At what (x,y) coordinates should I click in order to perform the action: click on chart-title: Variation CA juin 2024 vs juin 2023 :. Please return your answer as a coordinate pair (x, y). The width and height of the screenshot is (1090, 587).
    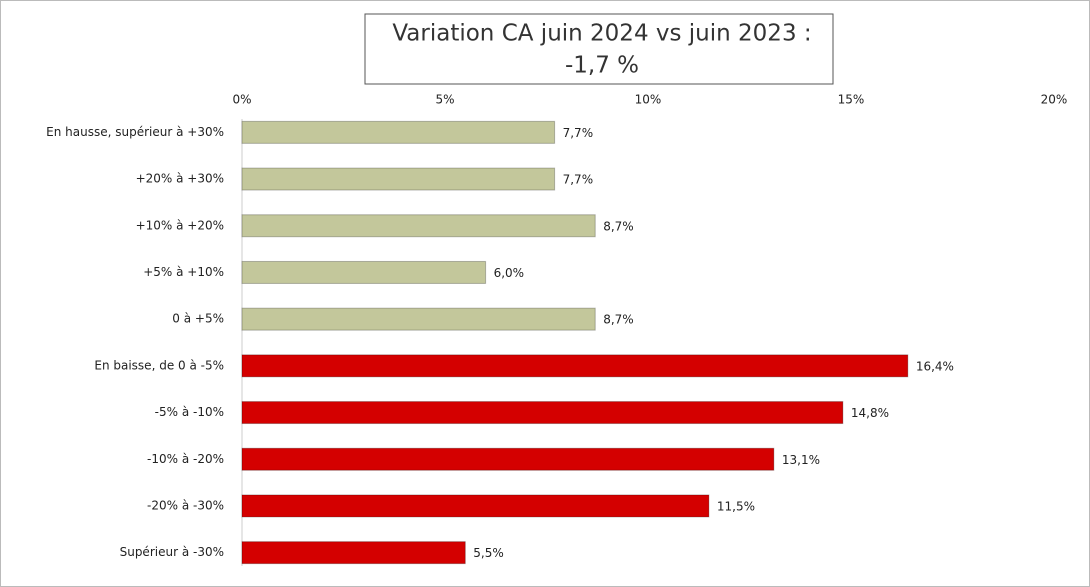
    Looking at the image, I should click on (601, 34).